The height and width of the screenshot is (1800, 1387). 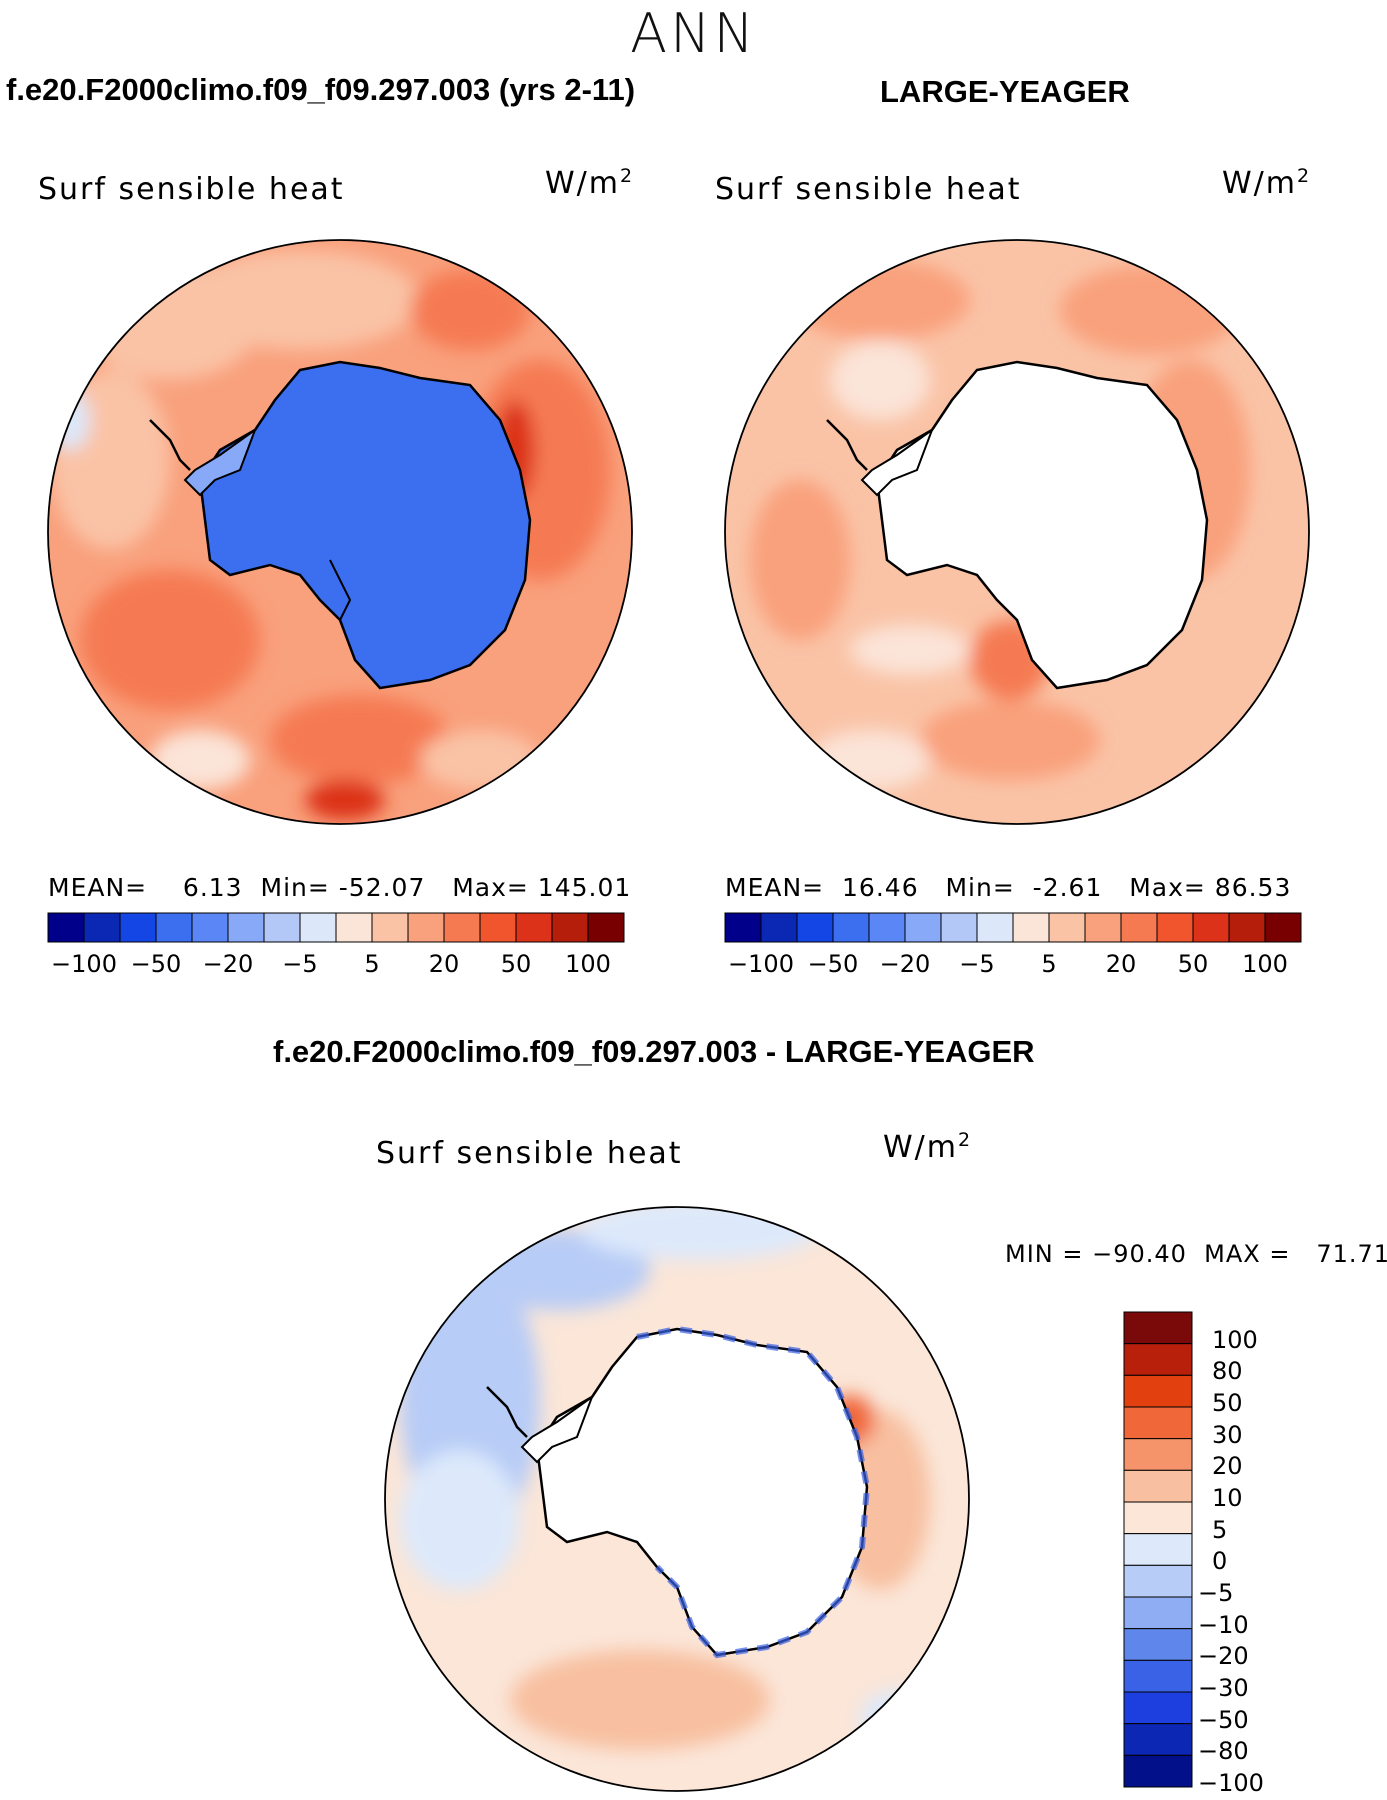 I want to click on panel1-variable-title: Surf sensible heat, so click(x=191, y=189).